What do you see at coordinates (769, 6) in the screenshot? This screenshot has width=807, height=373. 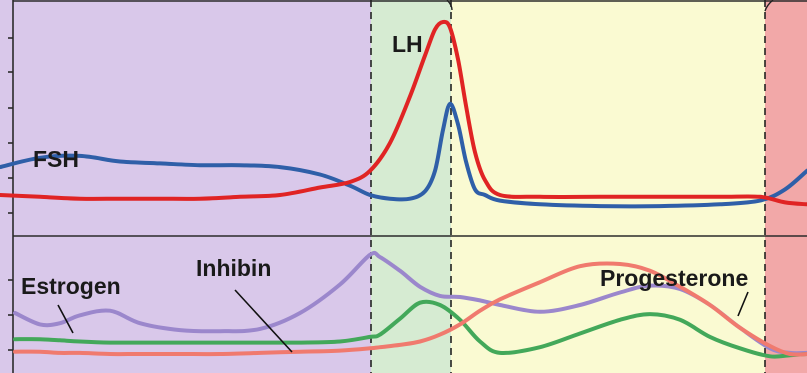 I see `menstrual-pointer` at bounding box center [769, 6].